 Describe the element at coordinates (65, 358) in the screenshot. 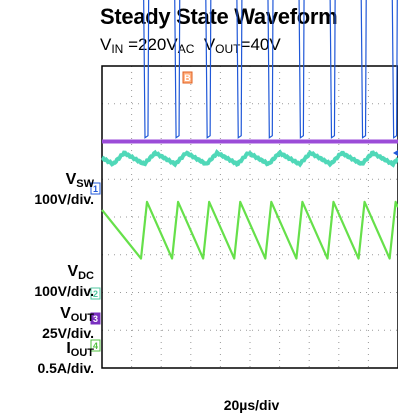

I see `label-iout: IOUT 0.5A/div.` at that location.